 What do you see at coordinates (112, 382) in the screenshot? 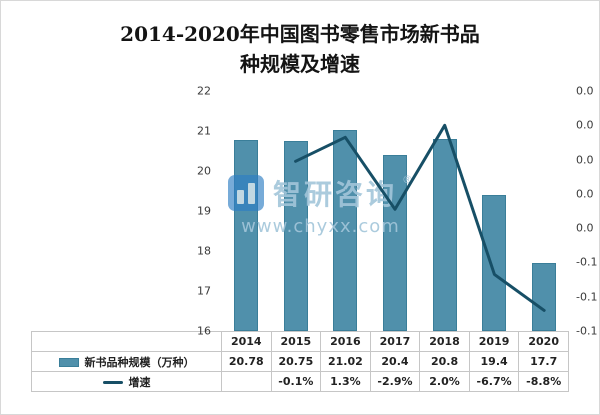
I see `line-legend-swatch-icon` at bounding box center [112, 382].